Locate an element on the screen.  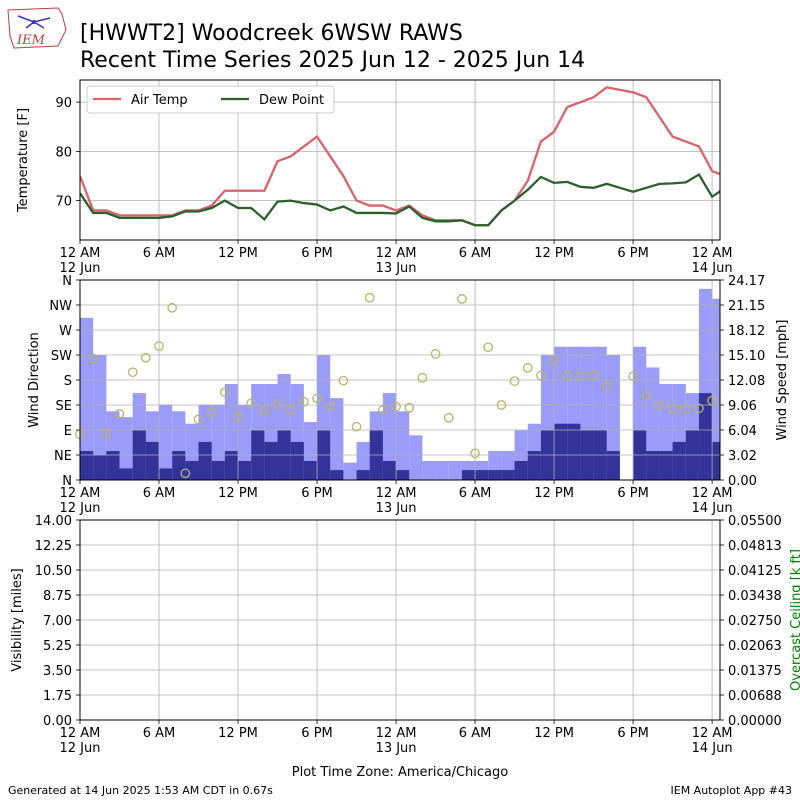
ceiling-ylabel: Overcast Ceiling [k ft] is located at coordinates (794, 620).